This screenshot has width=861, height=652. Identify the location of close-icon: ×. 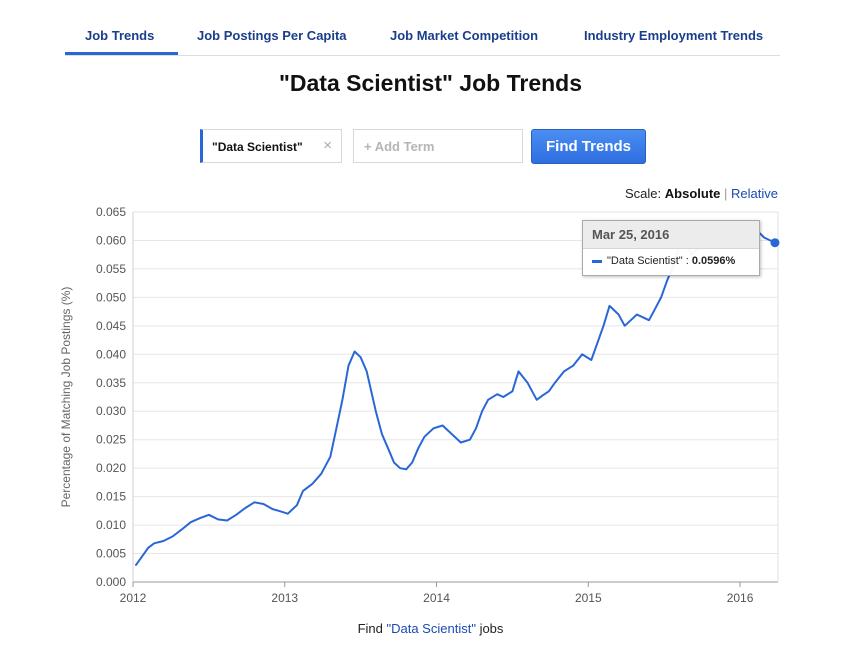
(327, 145).